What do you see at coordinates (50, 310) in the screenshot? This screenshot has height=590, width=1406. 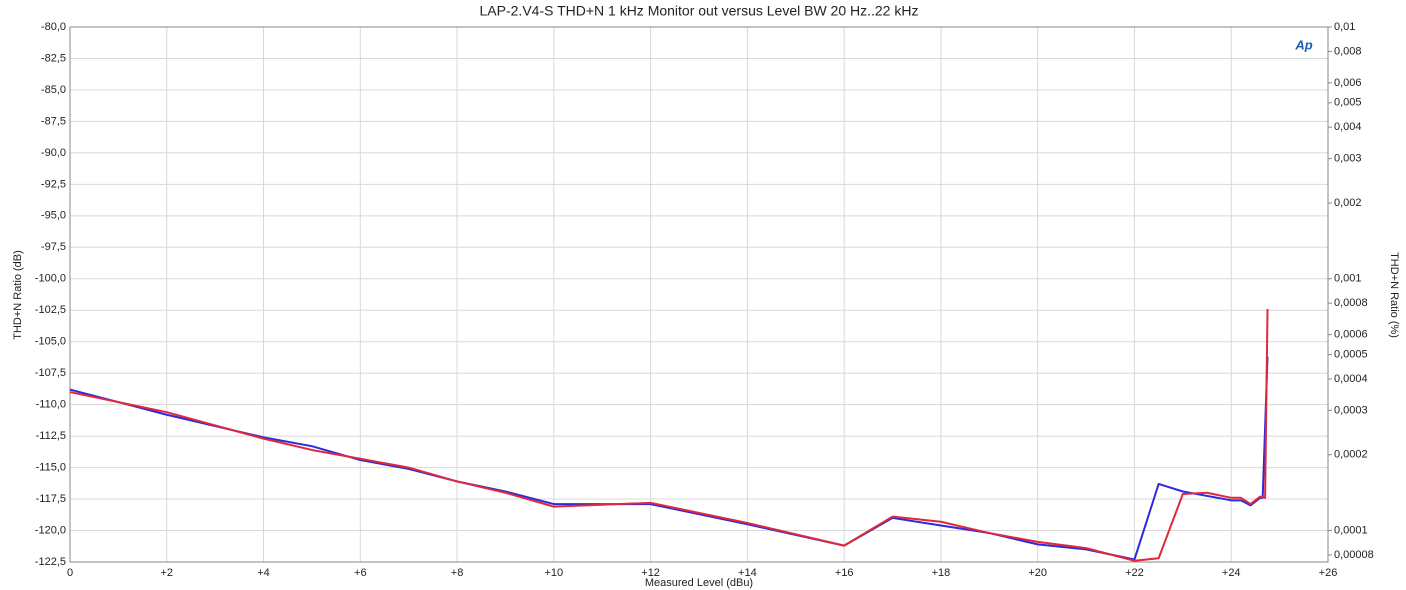 I see `y-tick-label: -102,5` at bounding box center [50, 310].